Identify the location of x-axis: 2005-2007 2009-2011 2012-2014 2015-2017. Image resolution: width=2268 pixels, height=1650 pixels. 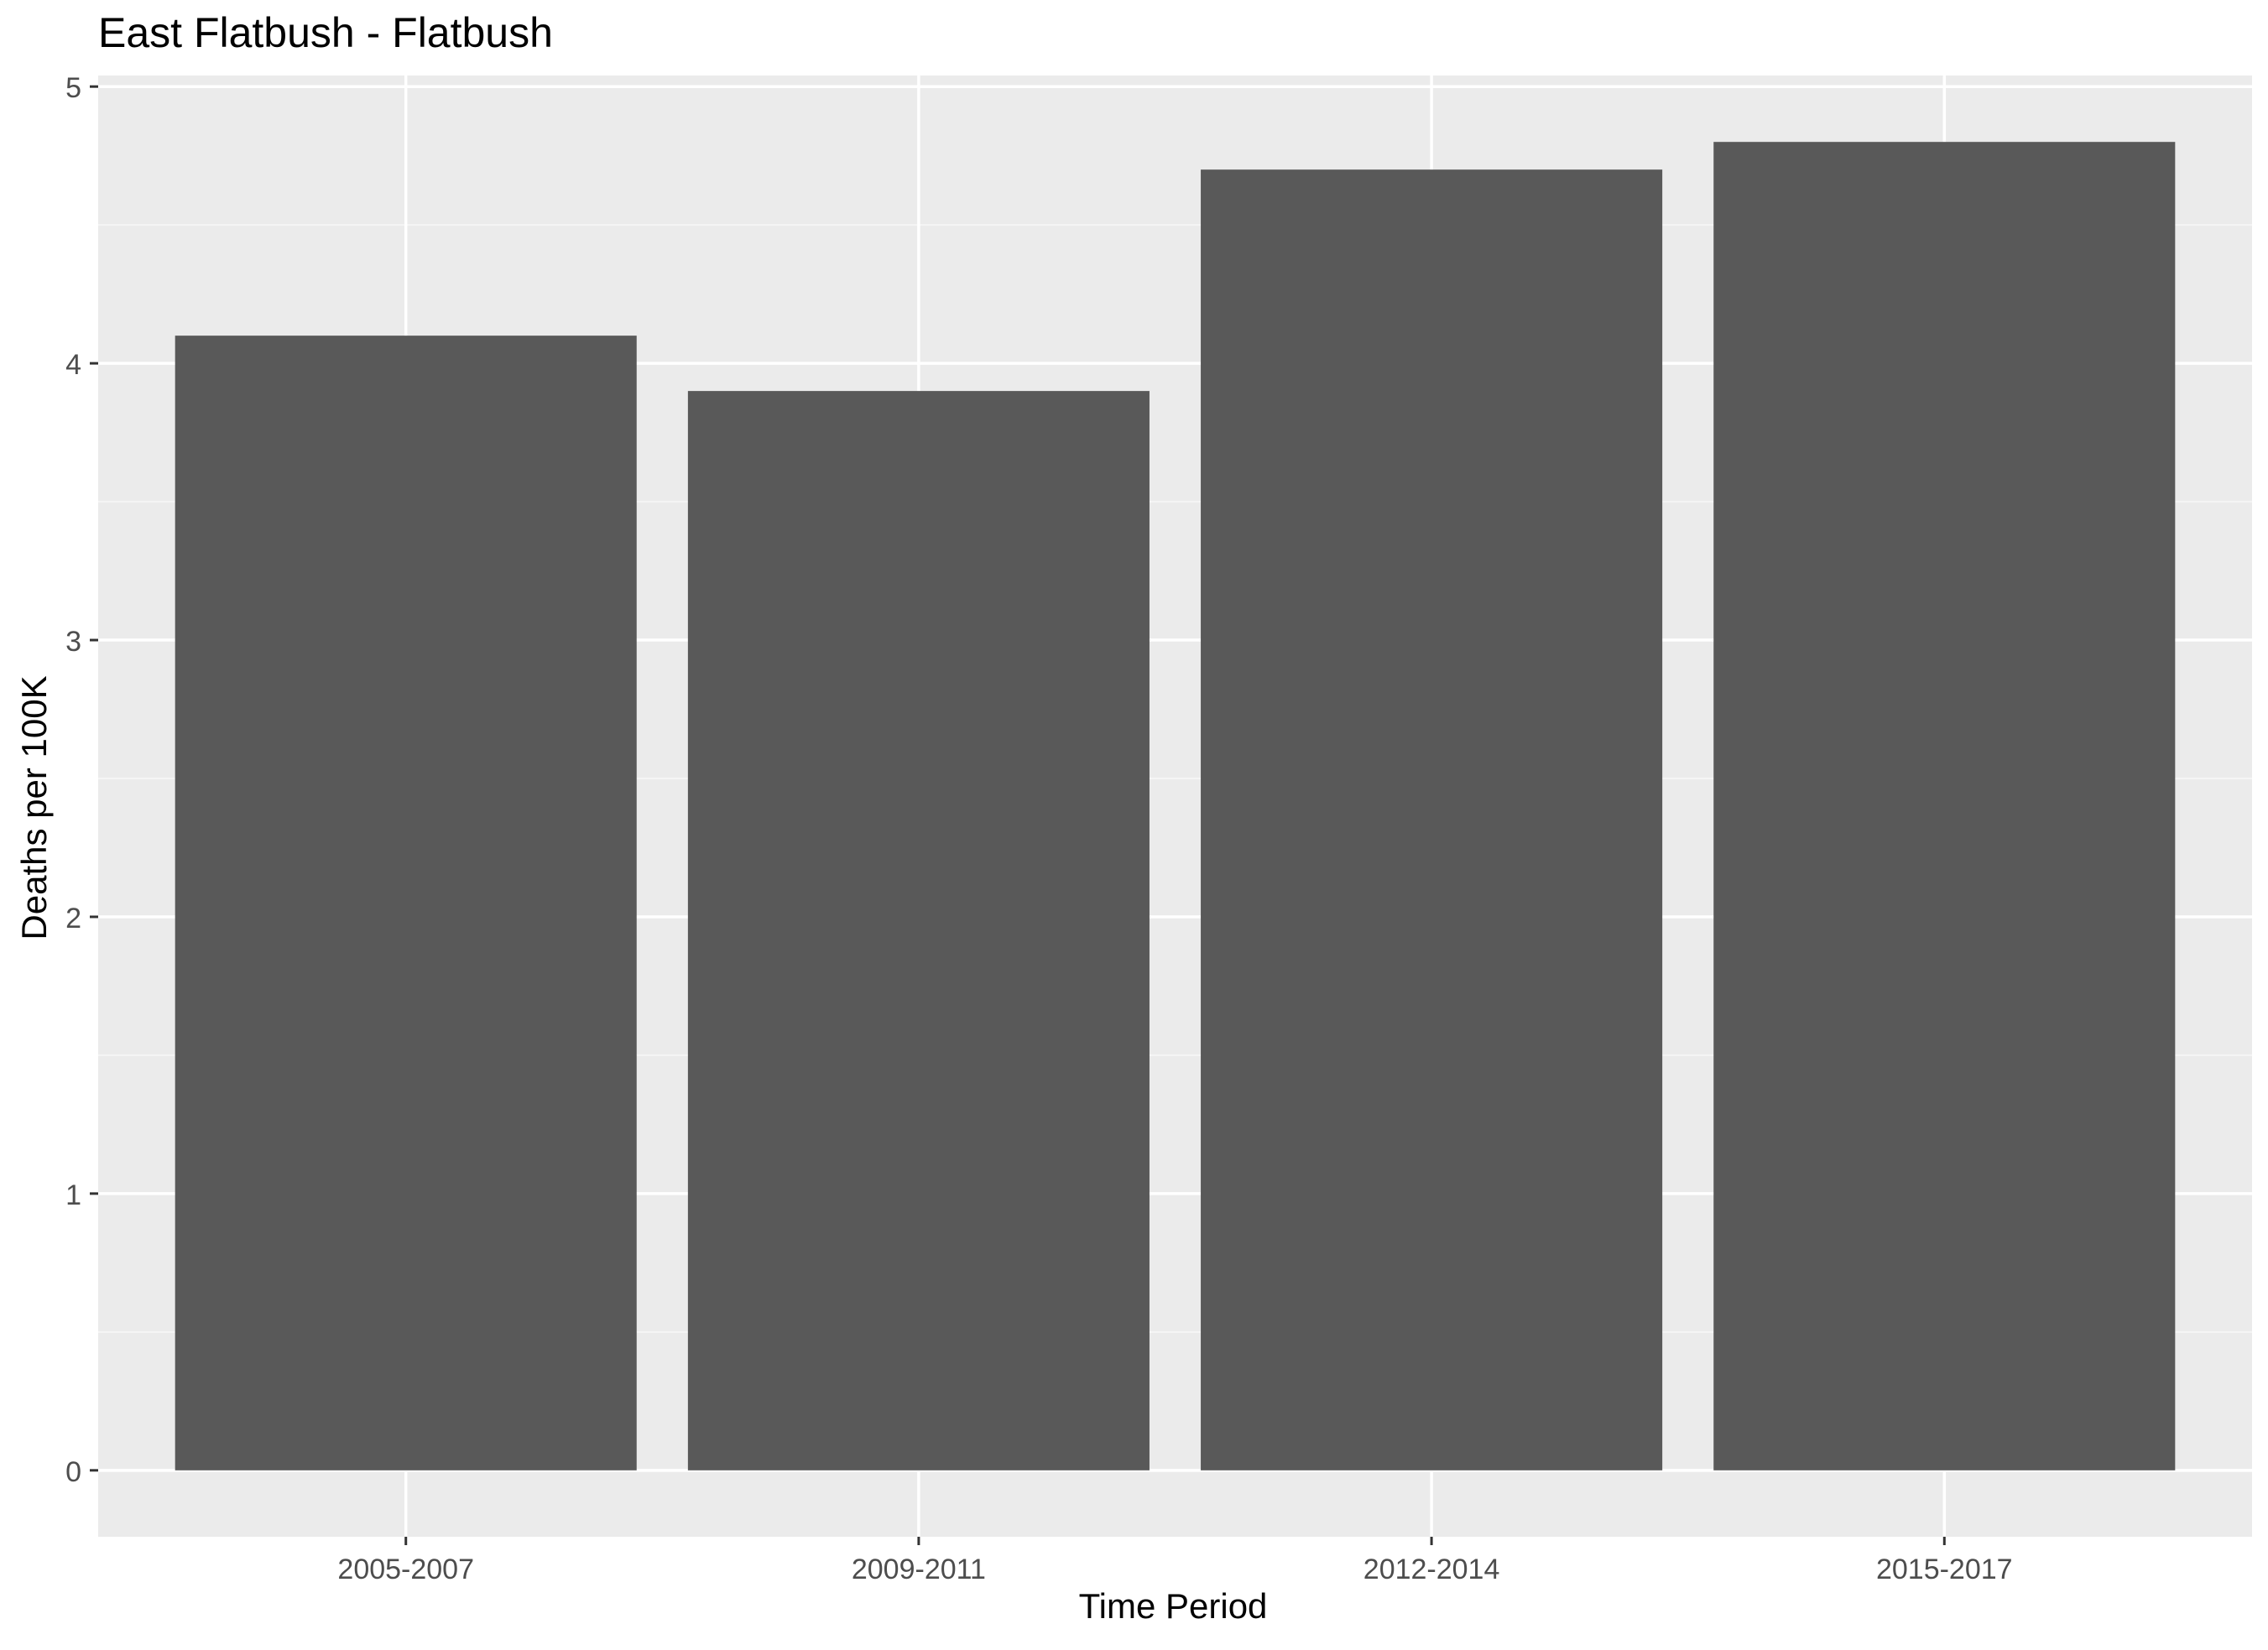
(1175, 1561).